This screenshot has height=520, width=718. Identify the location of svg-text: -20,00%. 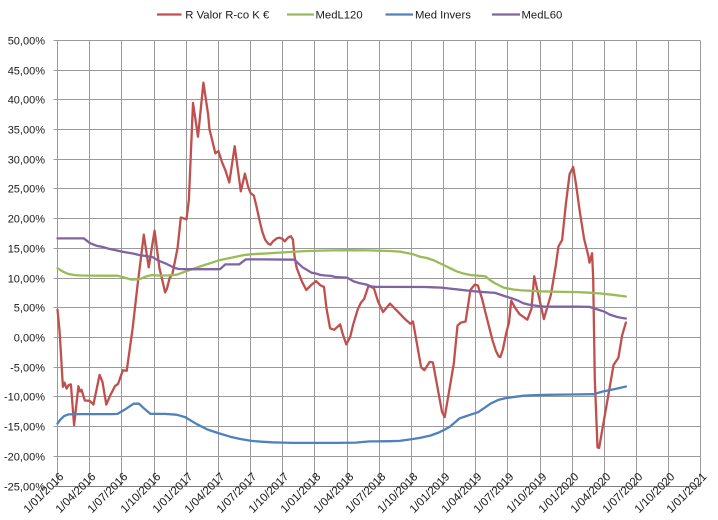
(24, 457).